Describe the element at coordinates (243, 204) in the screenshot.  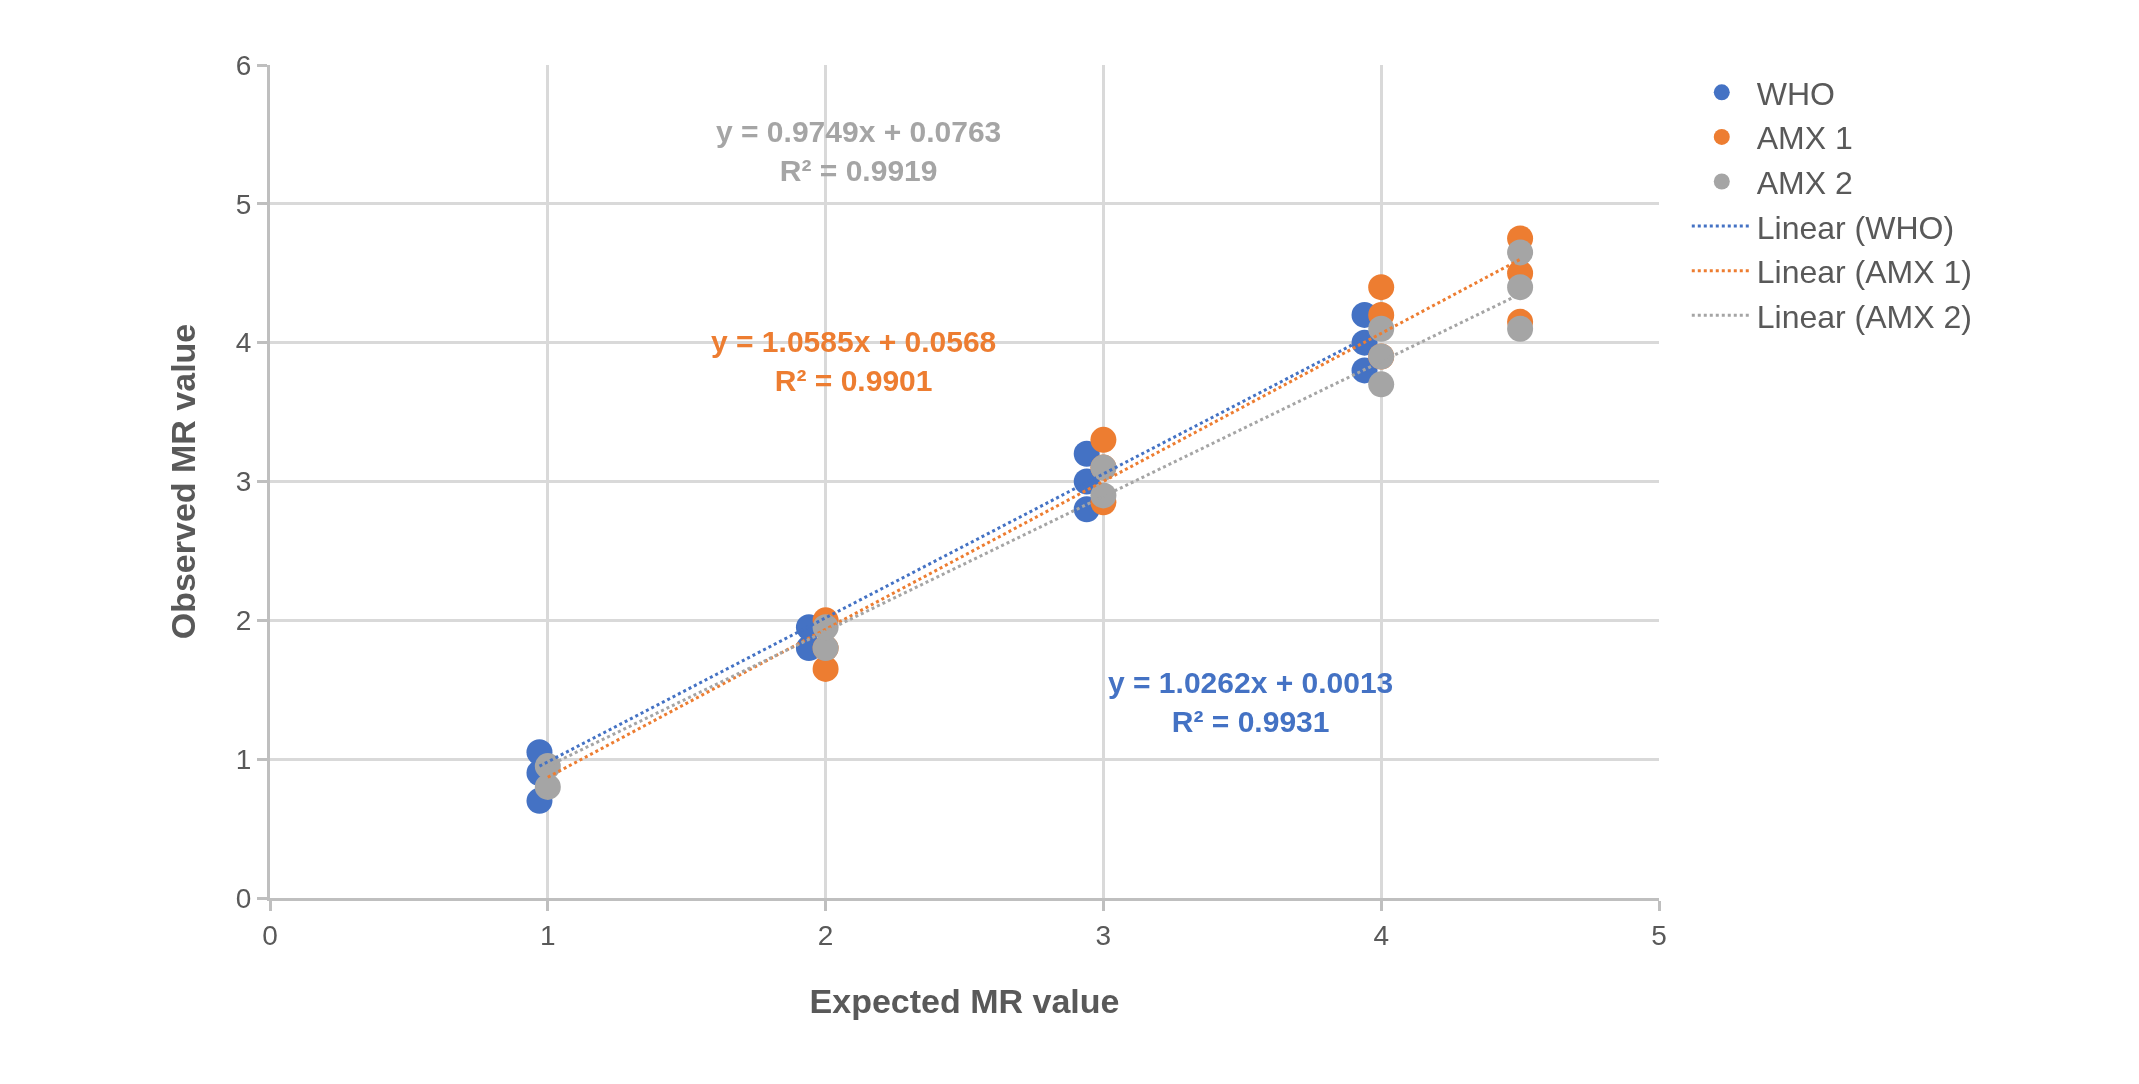
I see `y-tick-label: 5` at that location.